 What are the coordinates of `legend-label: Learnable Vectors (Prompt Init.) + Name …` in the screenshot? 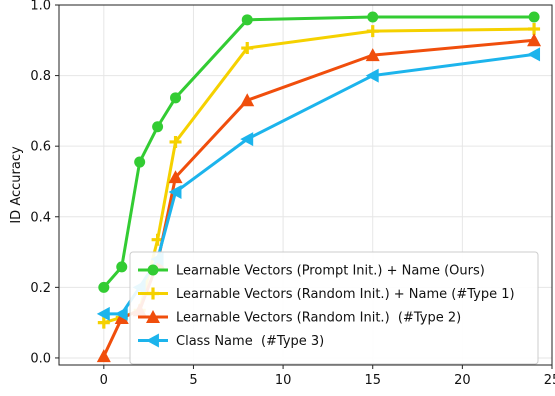 It's located at (330, 271).